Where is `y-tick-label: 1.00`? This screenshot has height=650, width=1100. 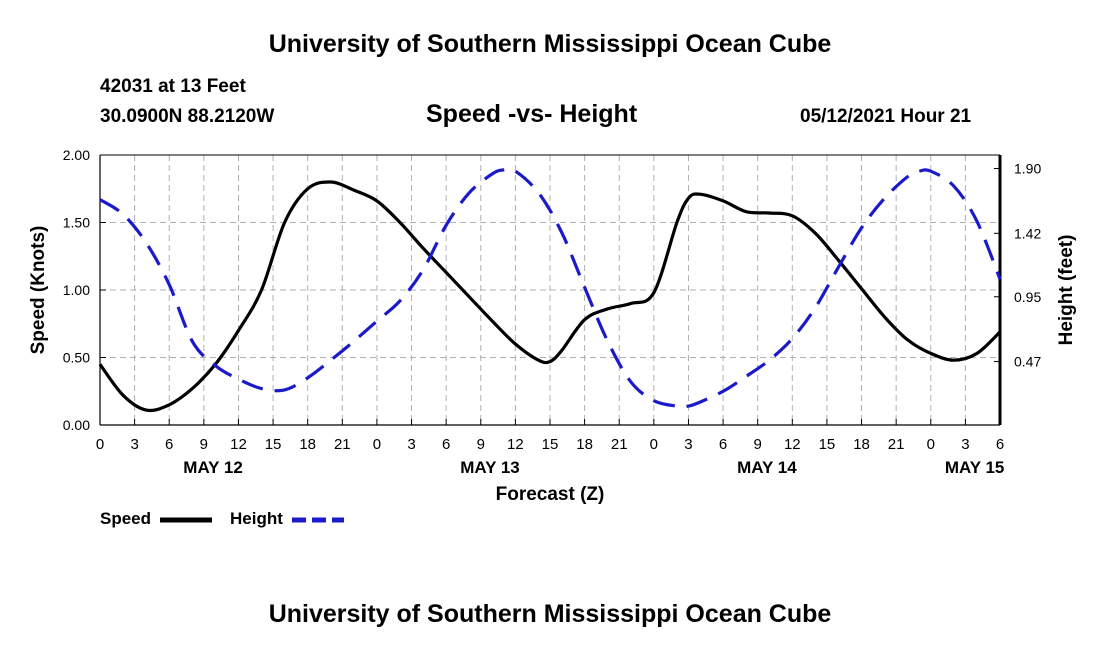 y-tick-label: 1.00 is located at coordinates (76, 290).